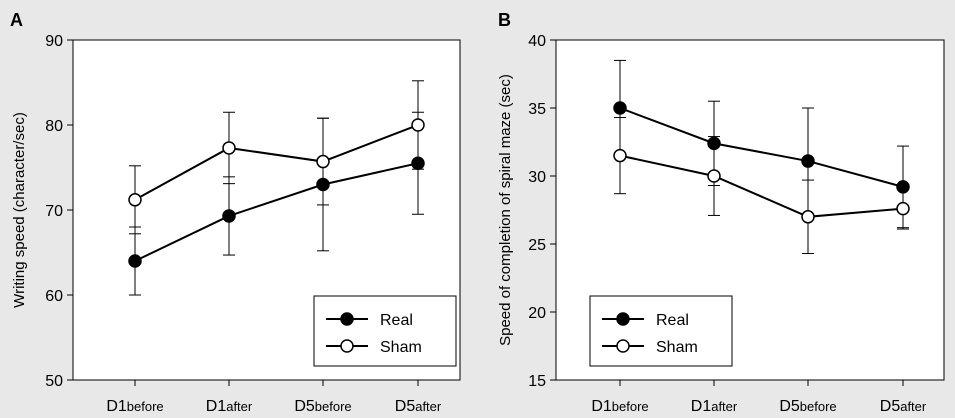 The height and width of the screenshot is (418, 955). Describe the element at coordinates (537, 245) in the screenshot. I see `y-tick-label: 25` at that location.